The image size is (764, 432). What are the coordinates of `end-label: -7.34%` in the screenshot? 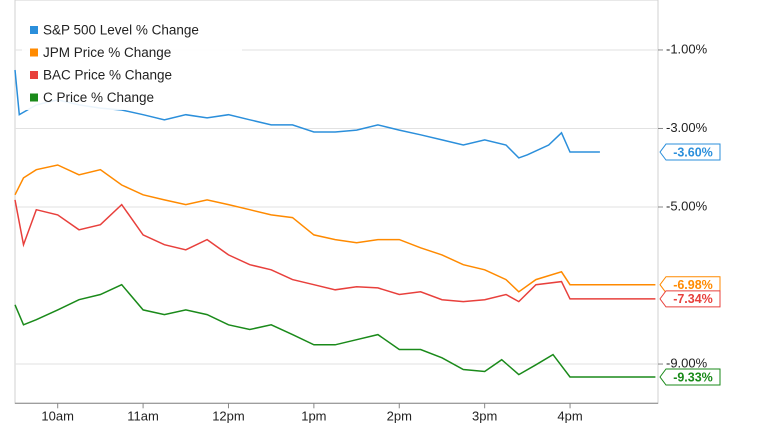 It's located at (690, 299).